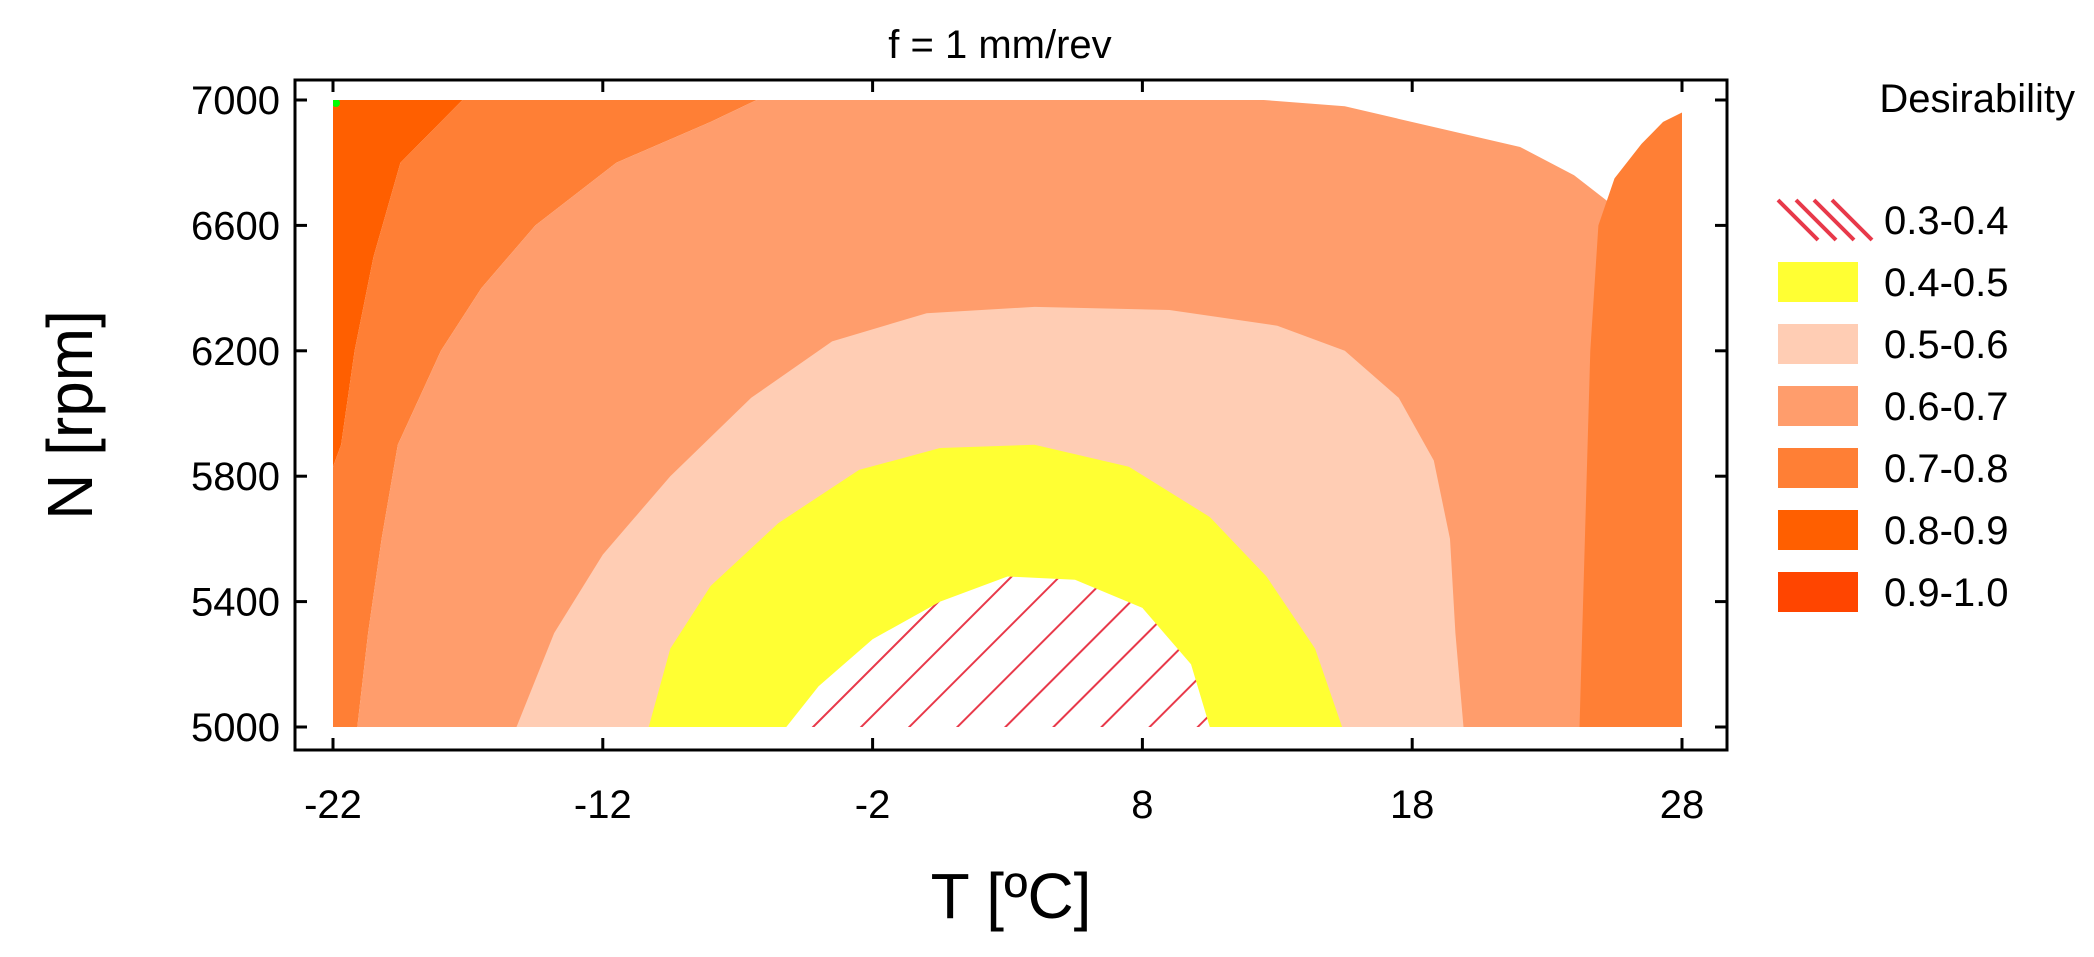 The height and width of the screenshot is (957, 2094). What do you see at coordinates (998, 651) in the screenshot?
I see `contour-region-0.3-0.4` at bounding box center [998, 651].